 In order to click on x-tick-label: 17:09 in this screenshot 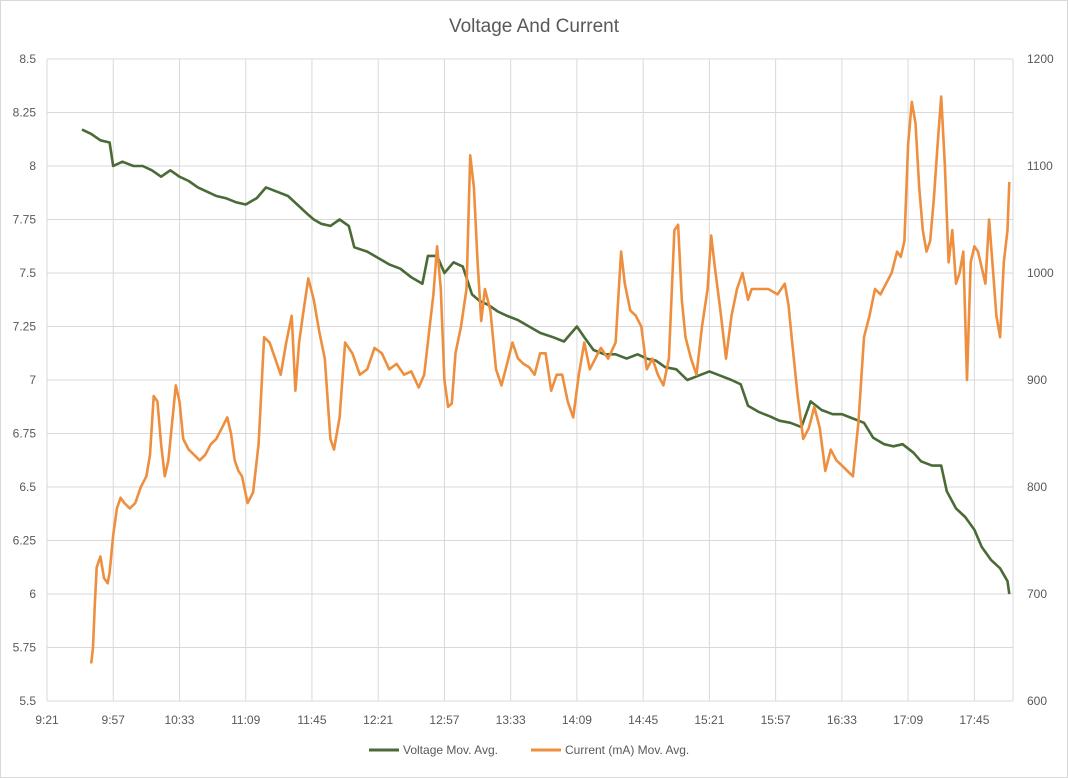, I will do `click(908, 720)`.